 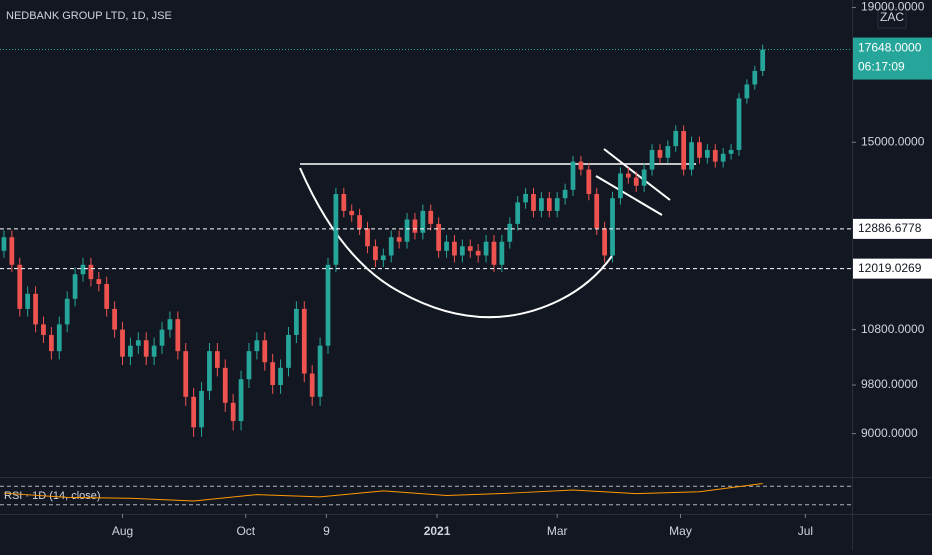 I want to click on last-price-box, so click(x=892, y=58).